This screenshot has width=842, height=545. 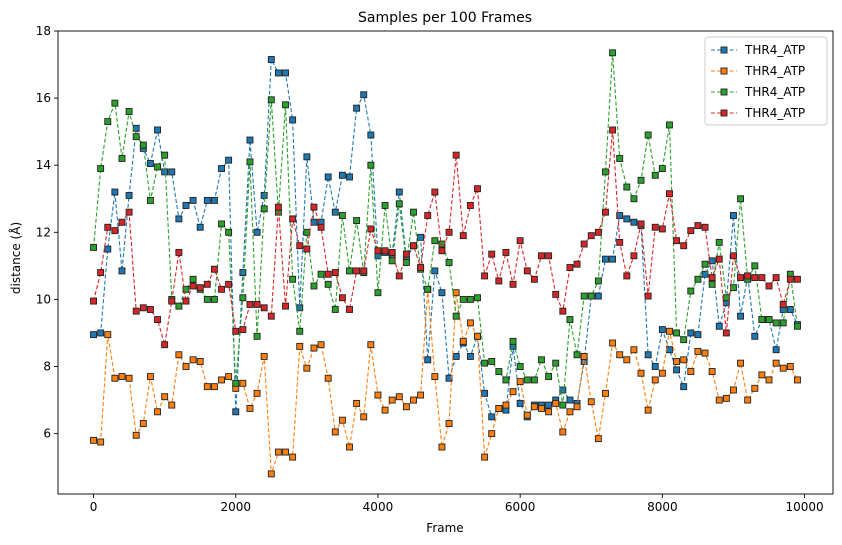 I want to click on y-tick-label: 10, so click(x=43, y=299).